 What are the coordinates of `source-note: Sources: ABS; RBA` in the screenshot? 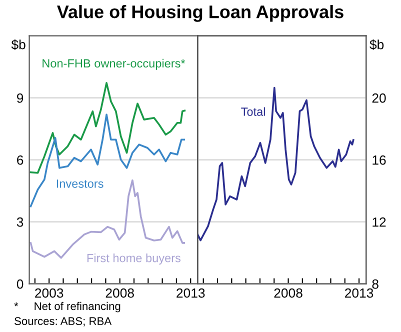 It's located at (63, 321).